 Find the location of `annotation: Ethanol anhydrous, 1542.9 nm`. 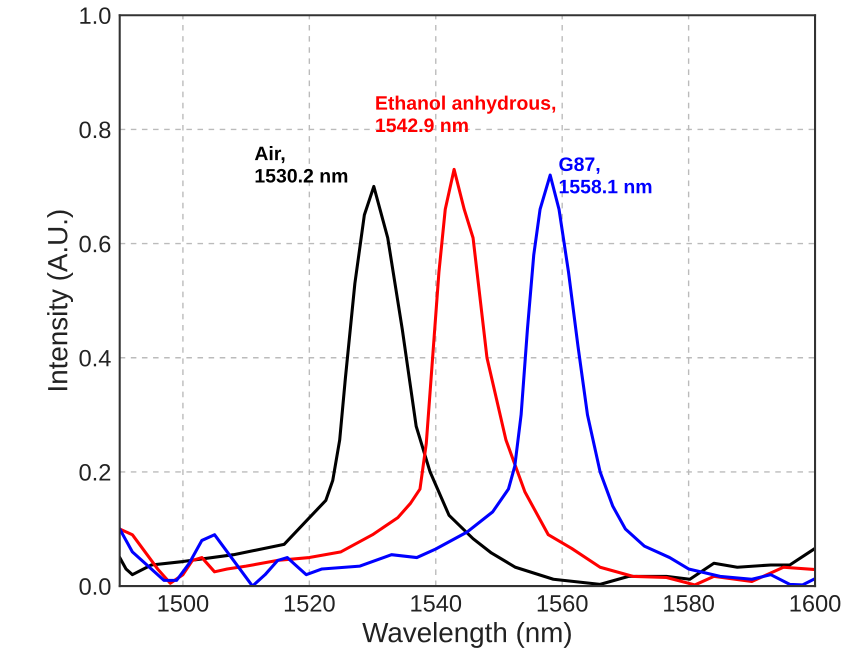

annotation: Ethanol anhydrous, 1542.9 nm is located at coordinates (466, 114).